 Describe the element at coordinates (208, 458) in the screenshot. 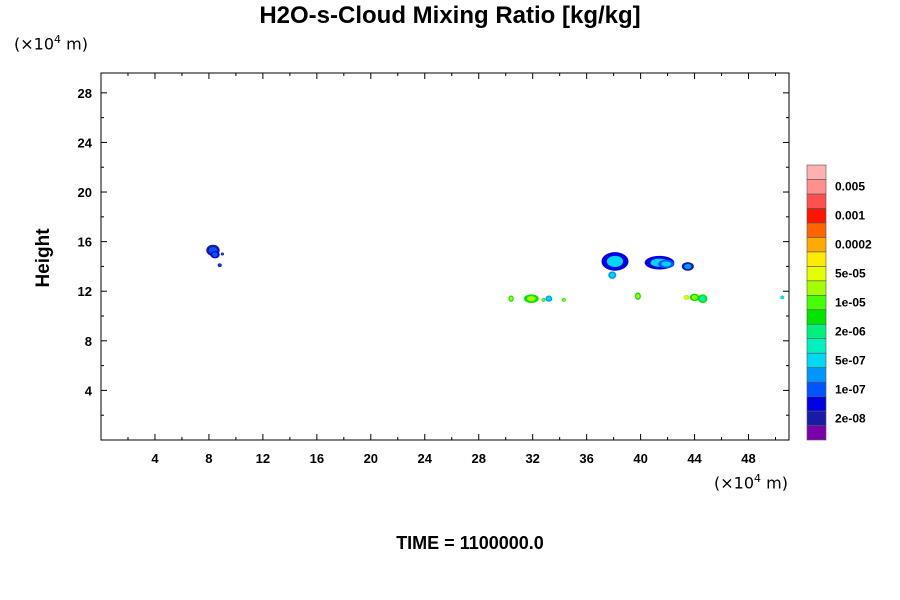

I see `x-tick-label: 8` at that location.